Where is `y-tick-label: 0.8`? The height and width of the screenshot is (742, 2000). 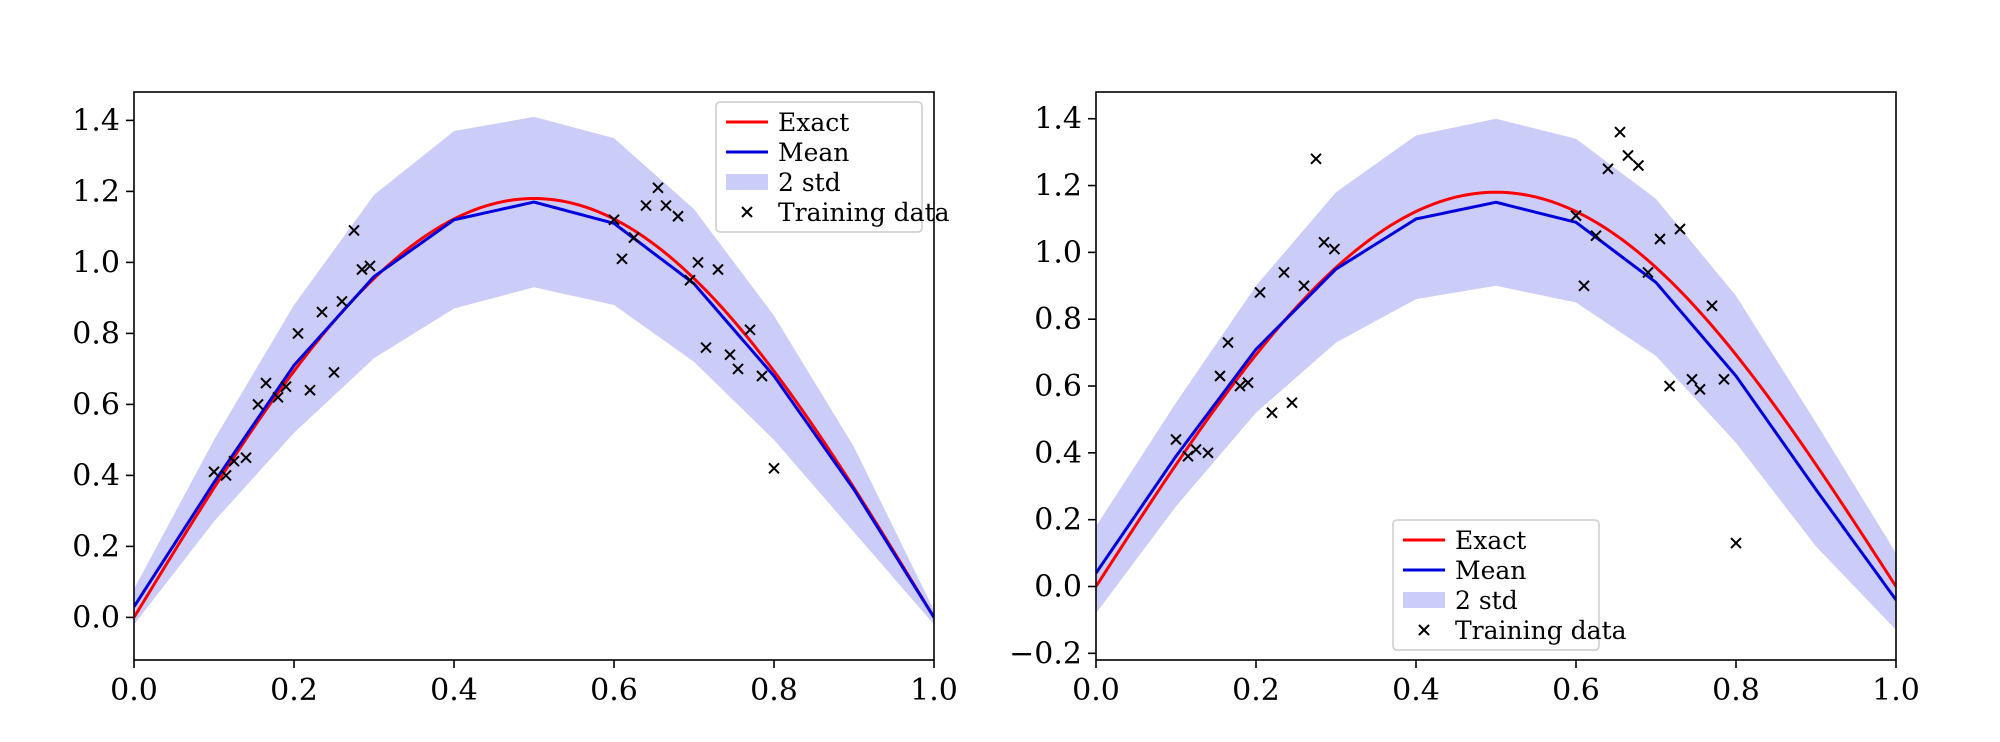
y-tick-label: 0.8 is located at coordinates (96, 333).